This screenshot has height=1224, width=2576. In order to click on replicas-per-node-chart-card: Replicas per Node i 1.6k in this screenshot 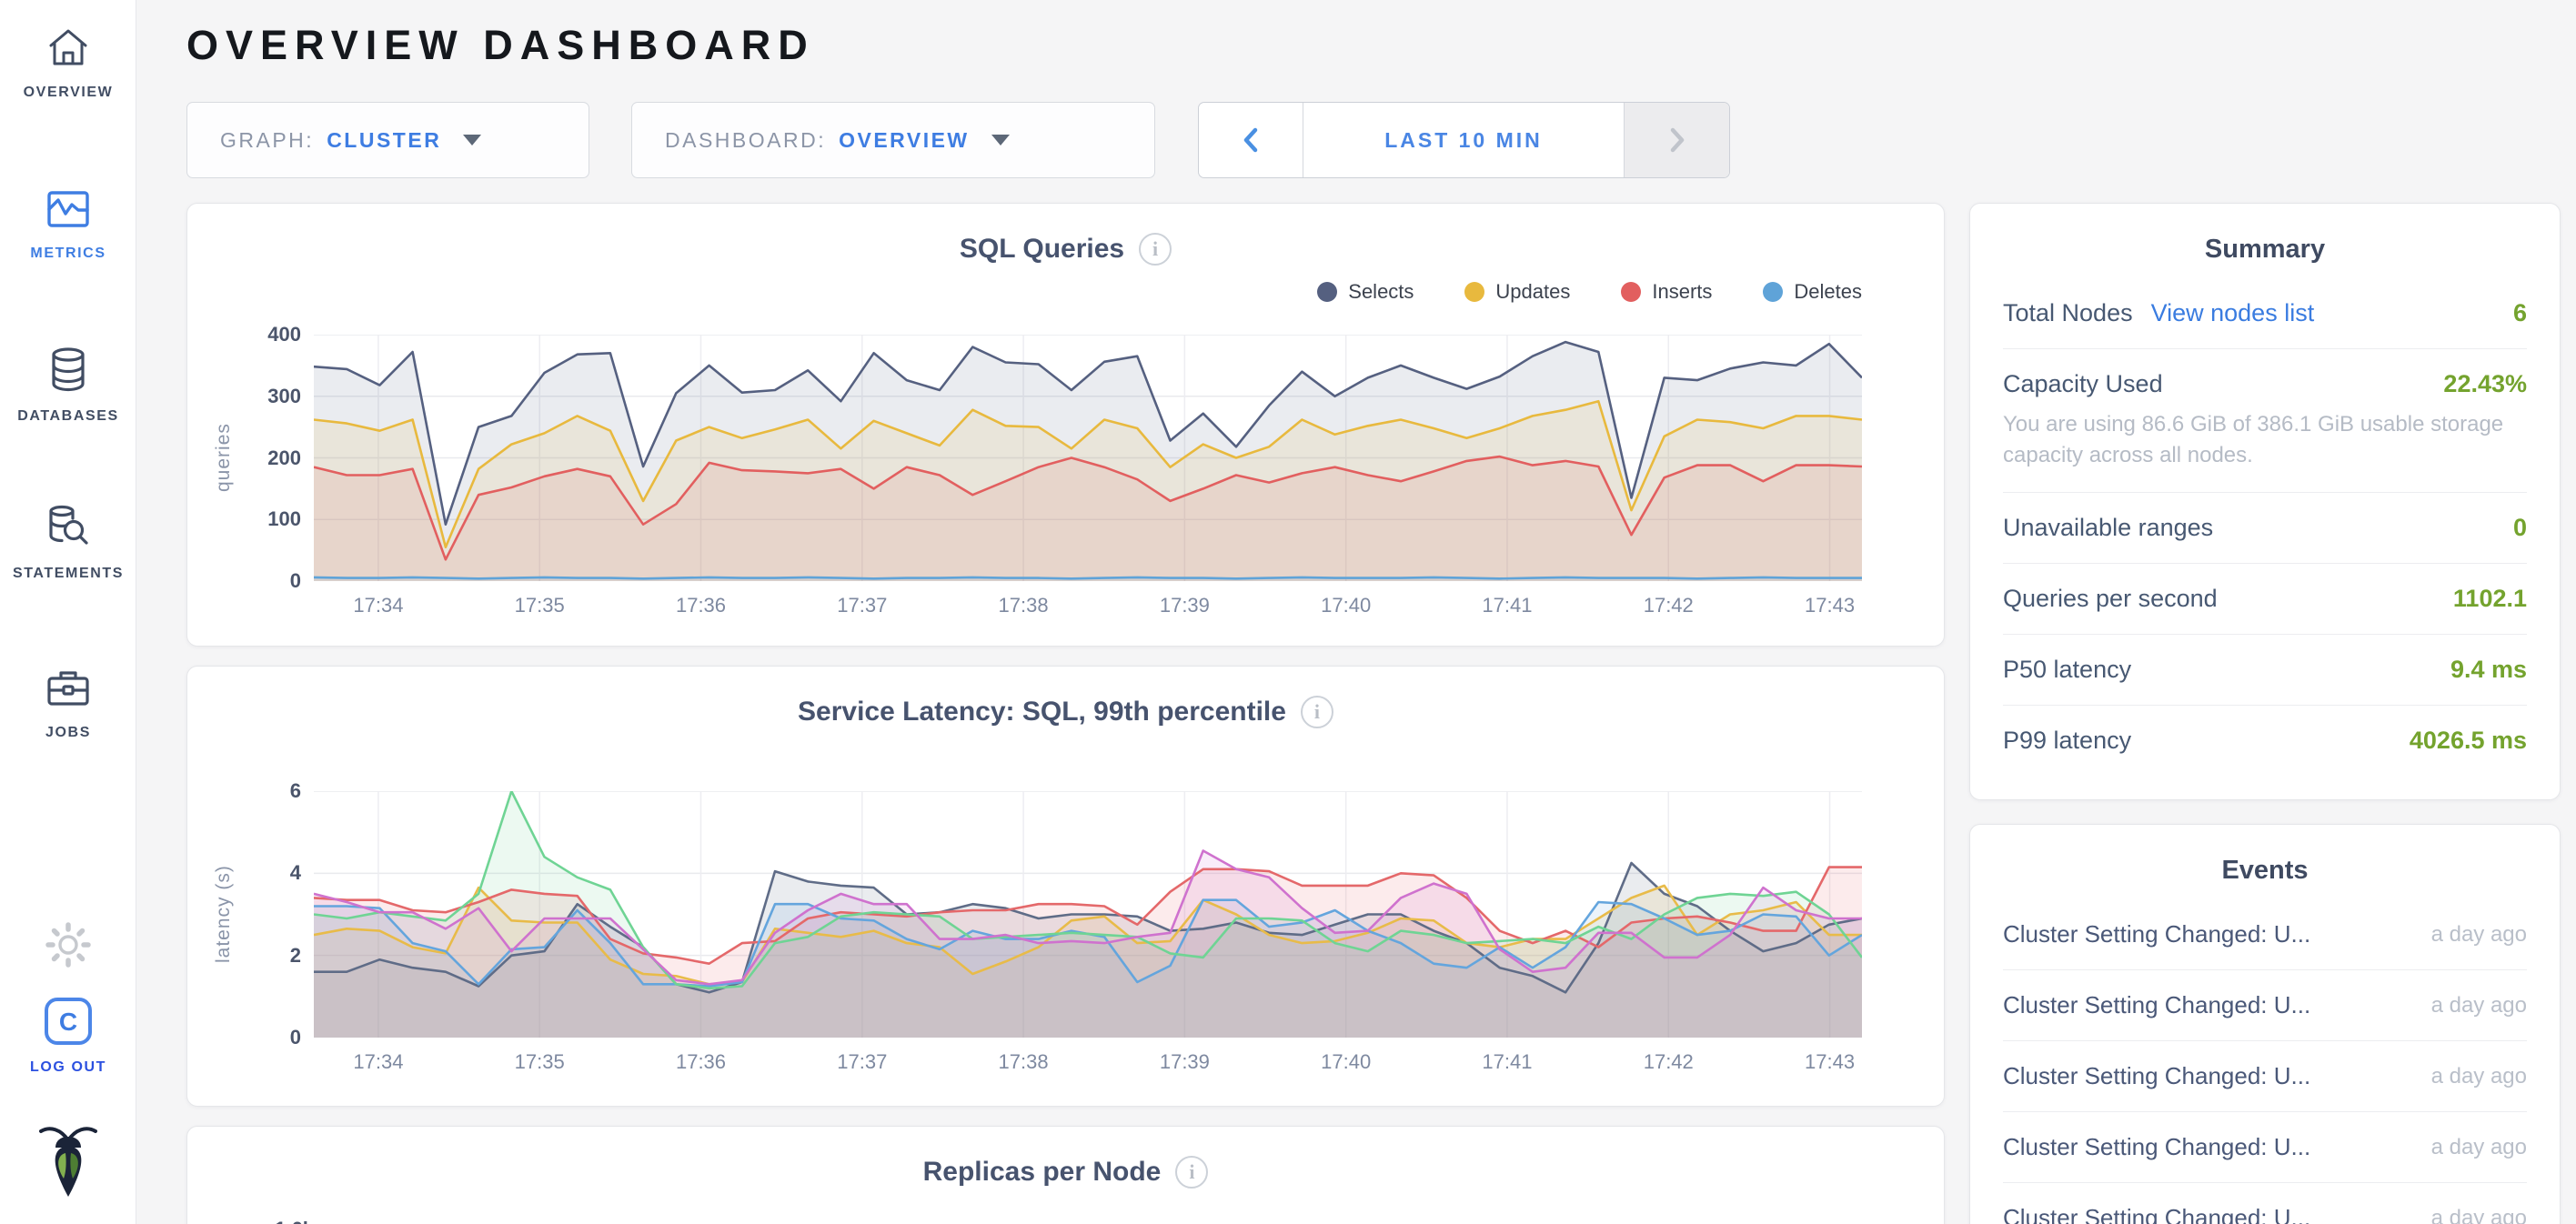, I will do `click(1065, 1175)`.